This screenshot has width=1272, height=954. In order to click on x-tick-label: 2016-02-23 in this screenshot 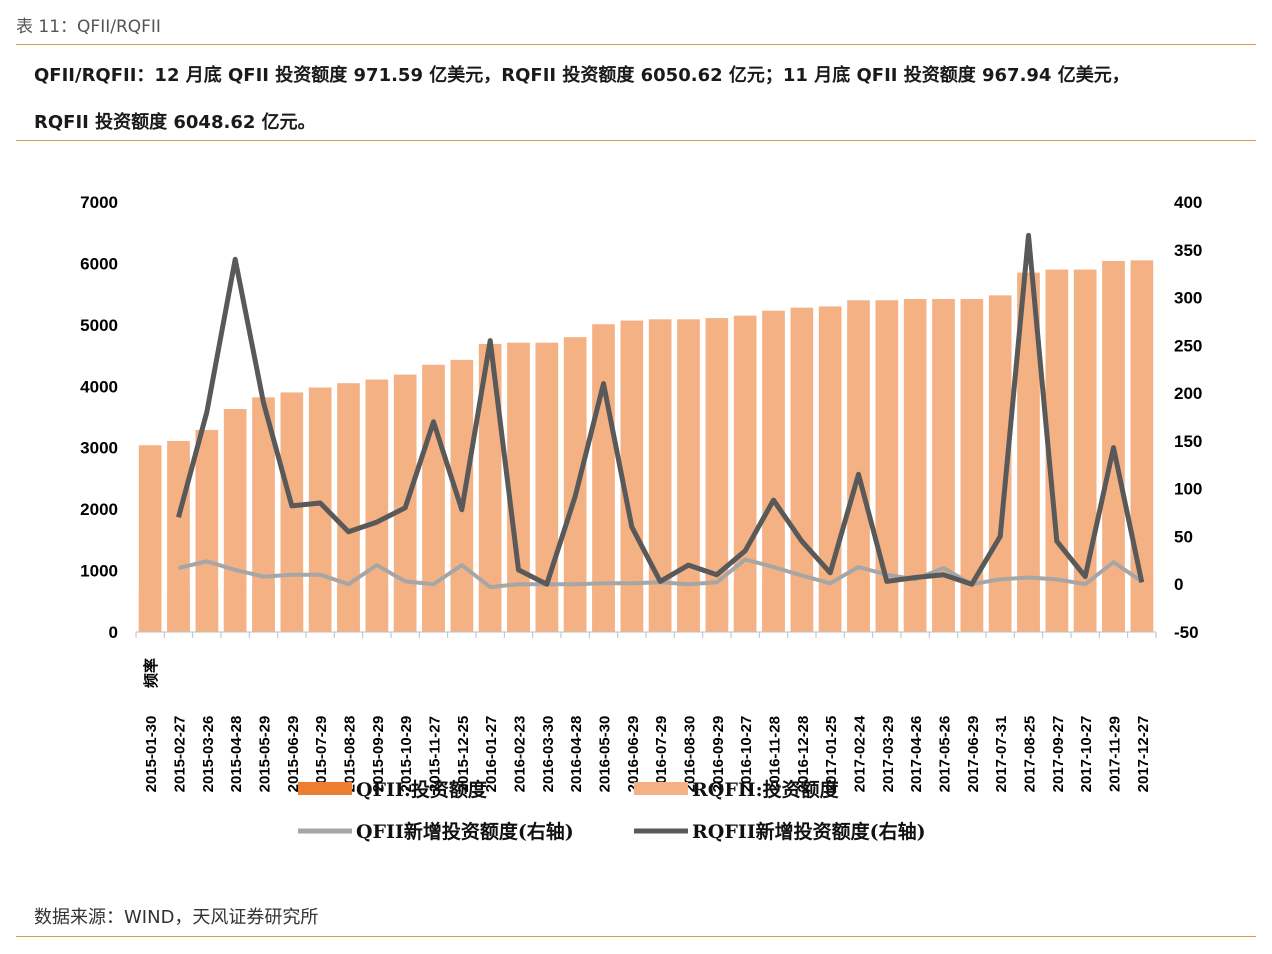, I will do `click(520, 754)`.